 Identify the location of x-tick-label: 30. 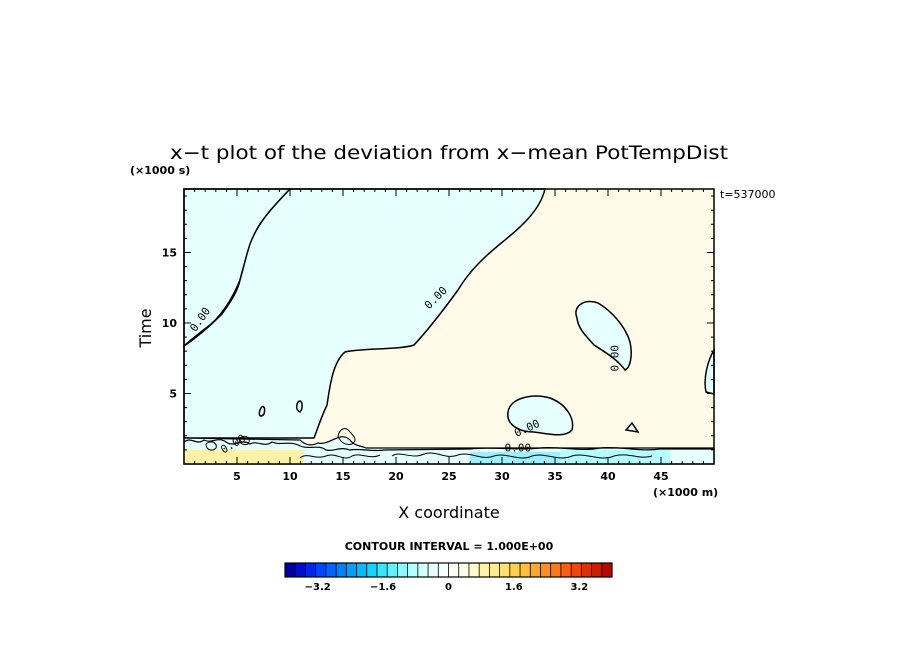
(502, 476).